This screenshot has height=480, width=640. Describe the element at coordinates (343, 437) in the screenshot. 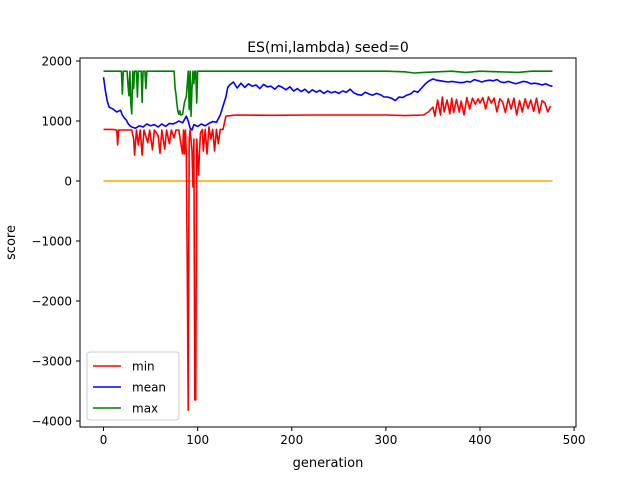

I see `x-axis: 0 100 200 300 400 500` at that location.